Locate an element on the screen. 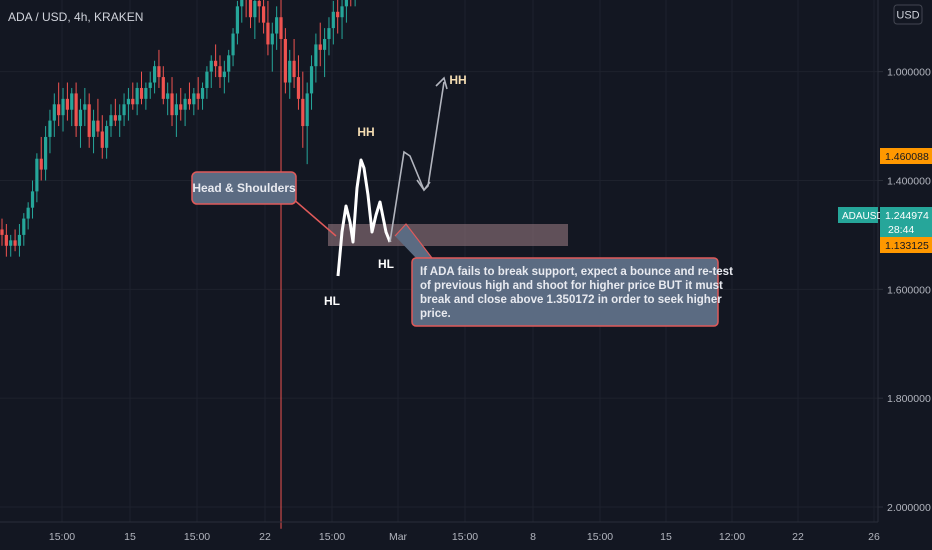 The width and height of the screenshot is (932, 550). time-tick-label: 26 is located at coordinates (874, 537).